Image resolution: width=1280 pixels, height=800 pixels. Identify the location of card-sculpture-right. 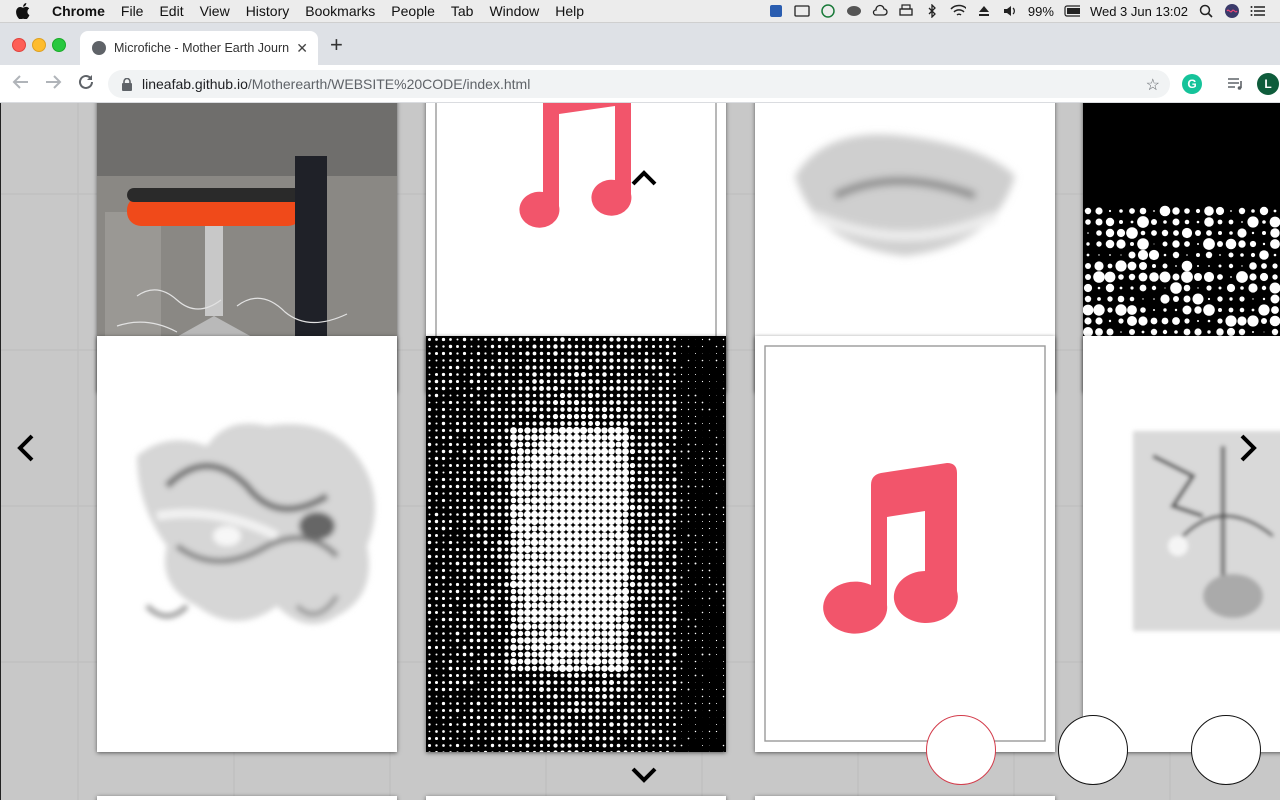
(1181, 544).